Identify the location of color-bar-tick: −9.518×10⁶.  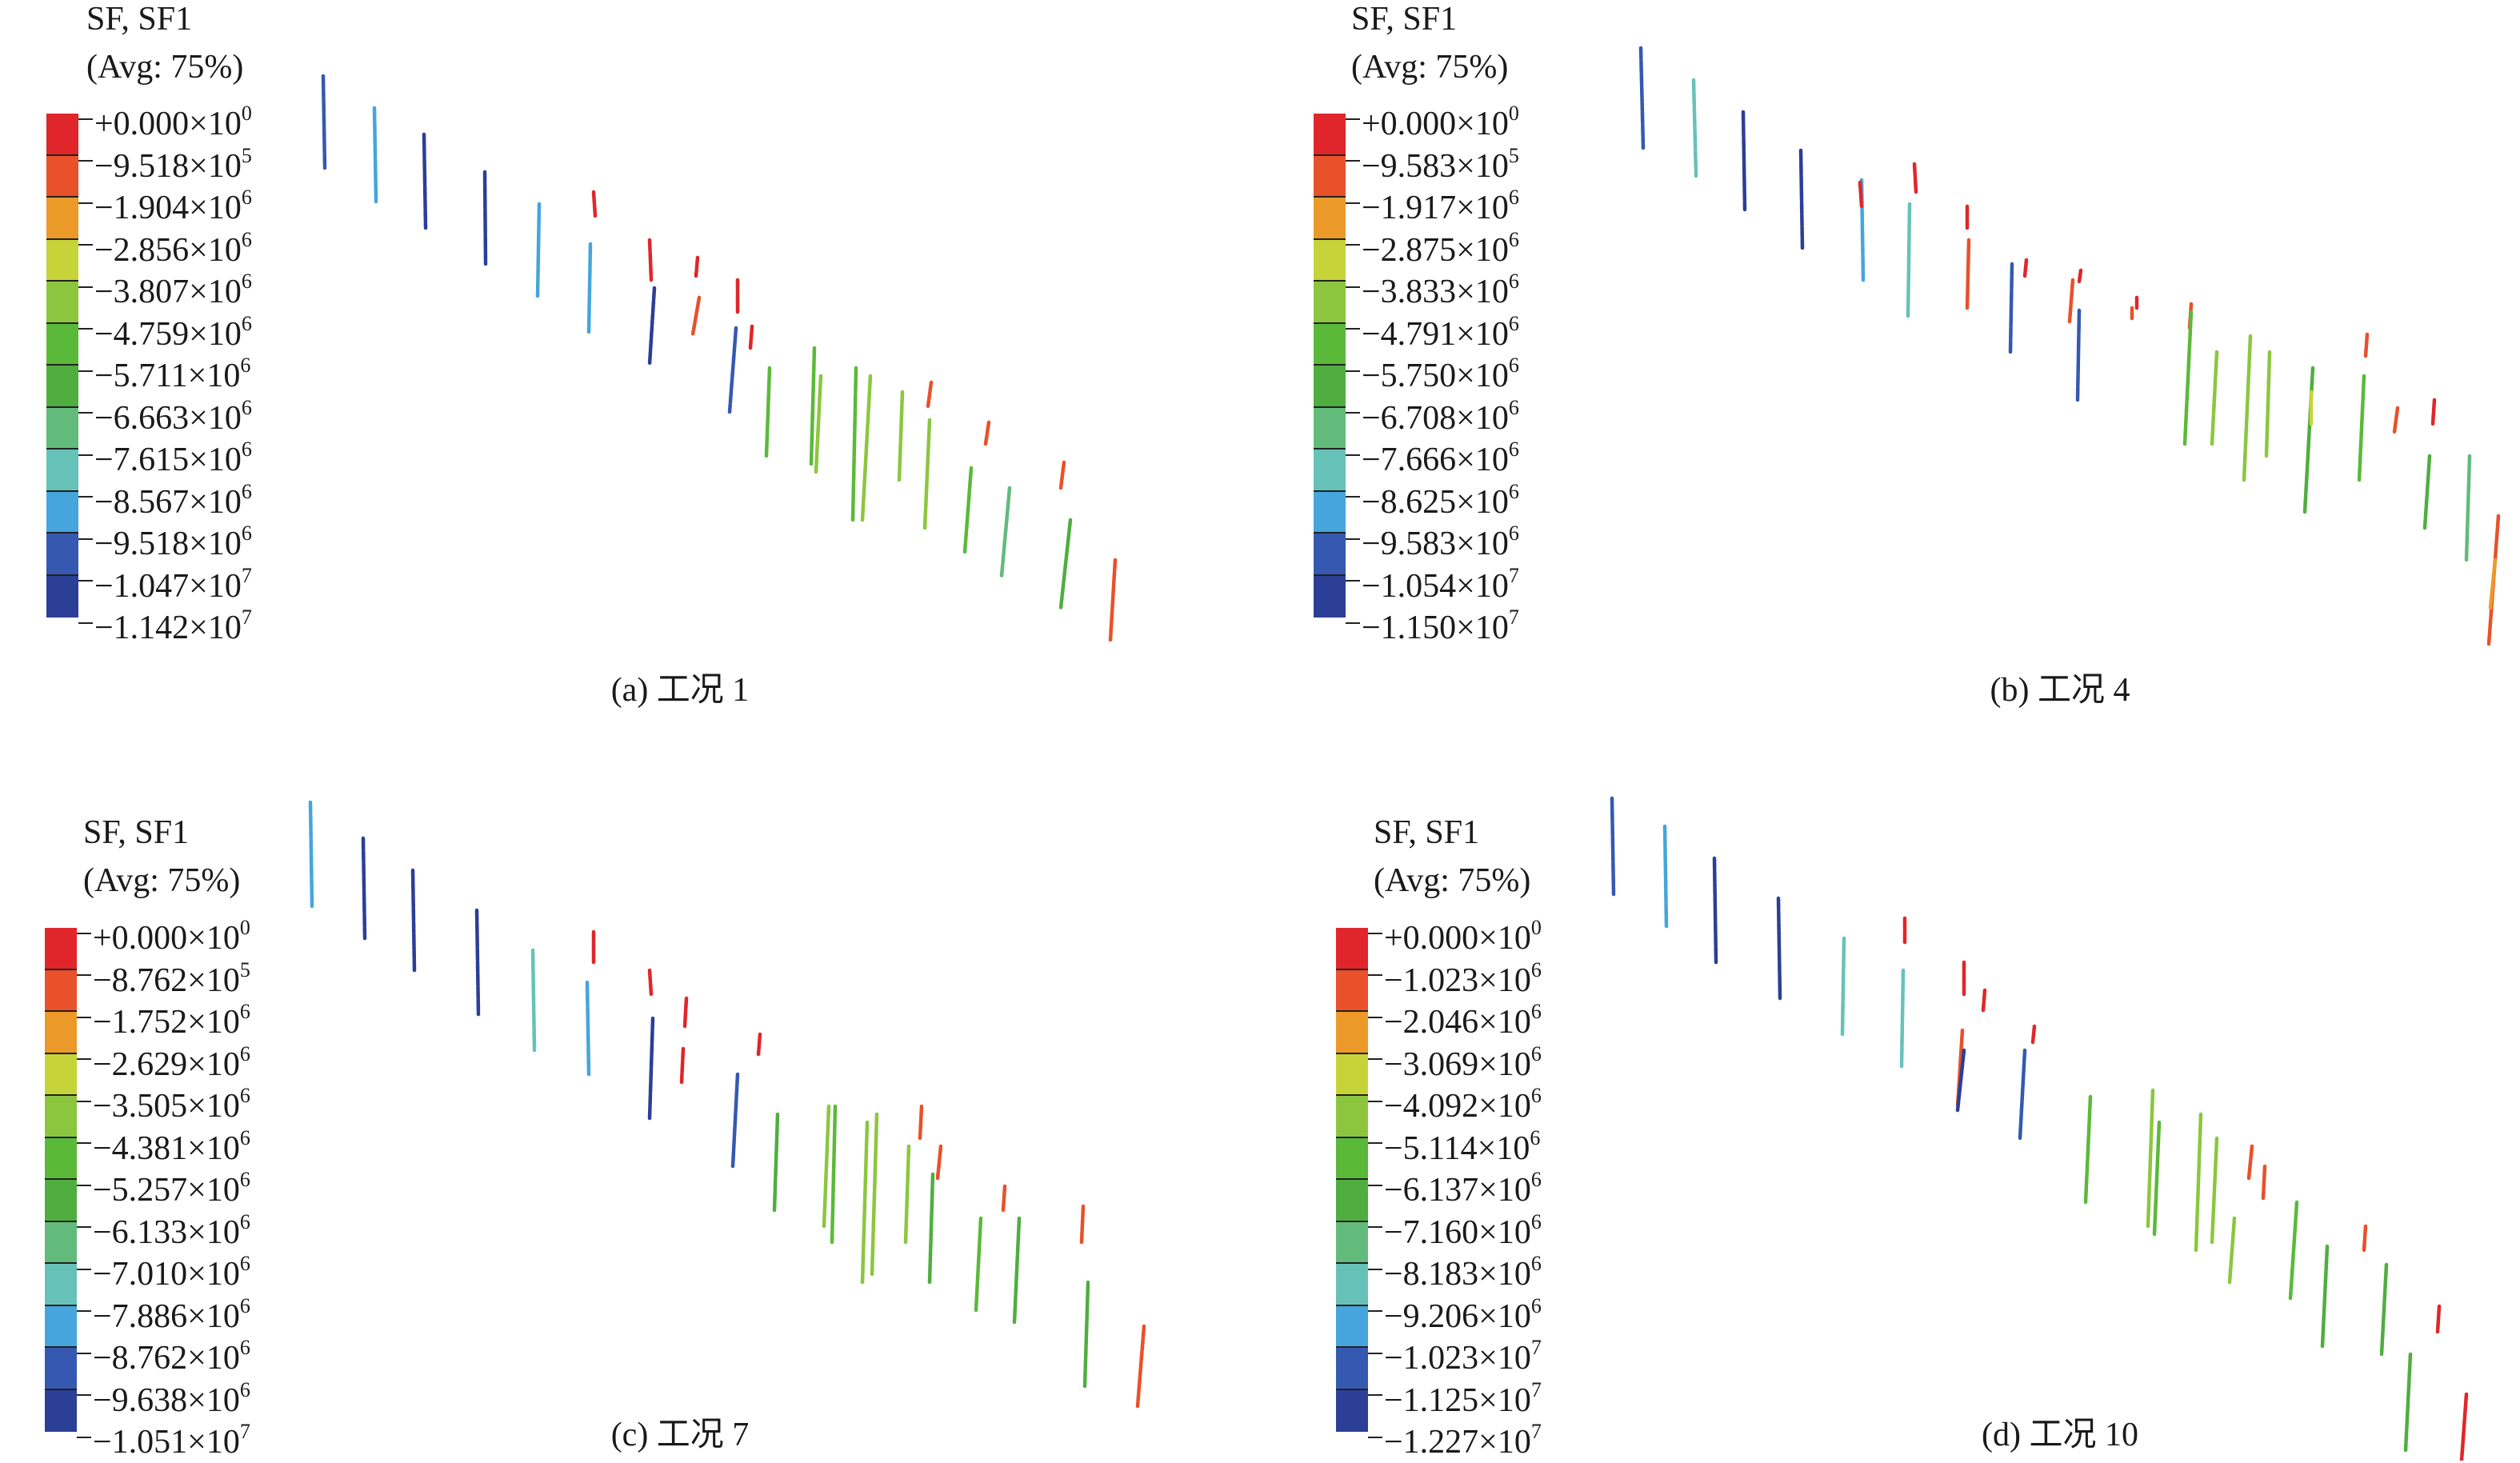
(165, 537).